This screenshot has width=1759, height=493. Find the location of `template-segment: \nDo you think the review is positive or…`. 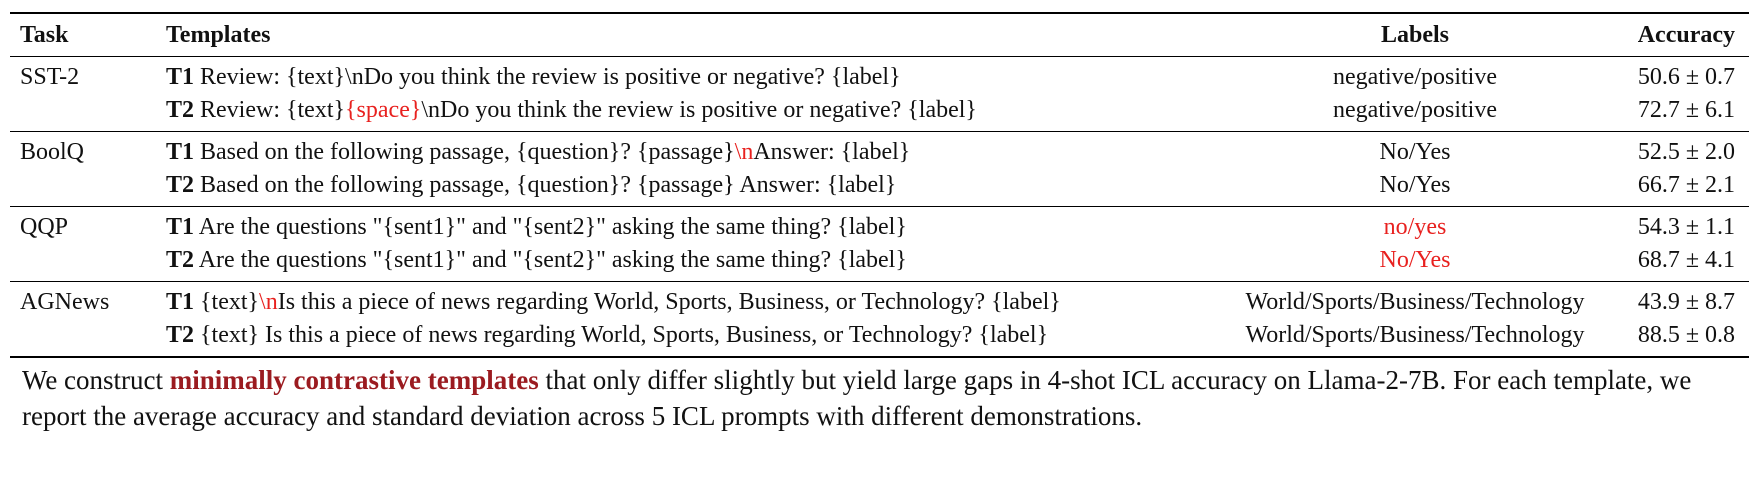

template-segment: \nDo you think the review is positive or… is located at coordinates (699, 110).